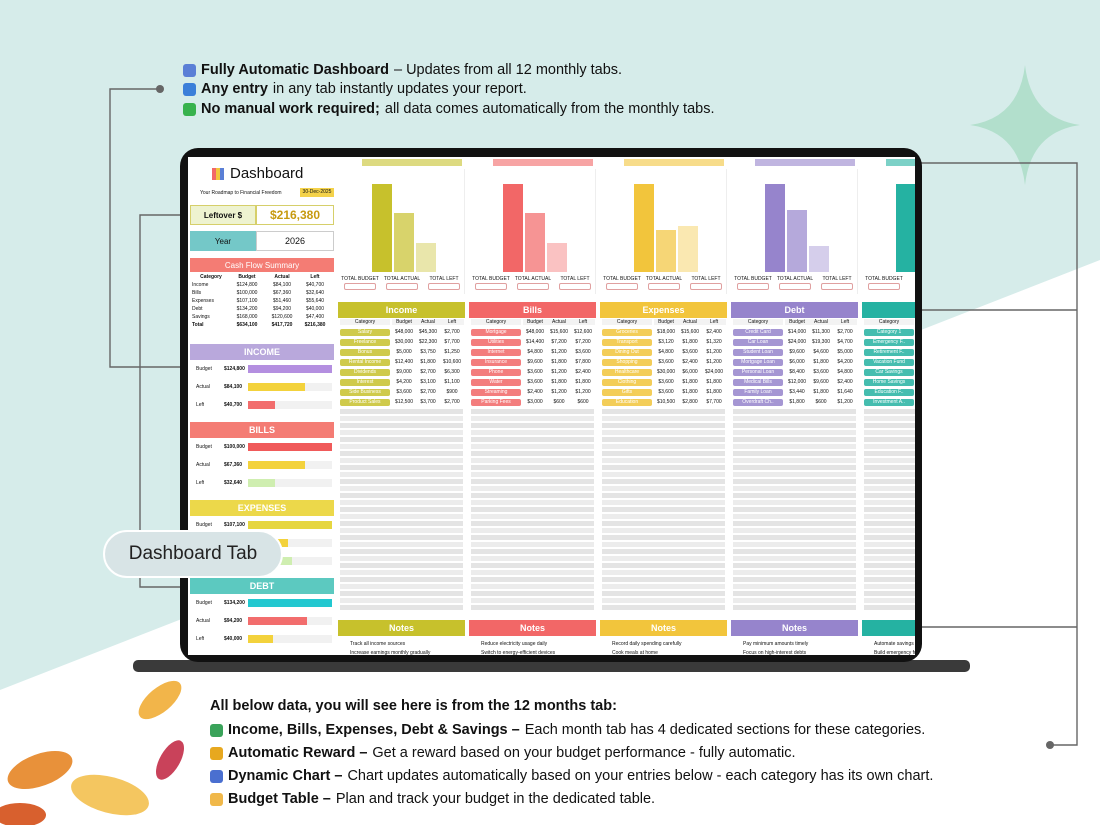 The image size is (1100, 825). I want to click on table-cell: $3,750, so click(428, 352).